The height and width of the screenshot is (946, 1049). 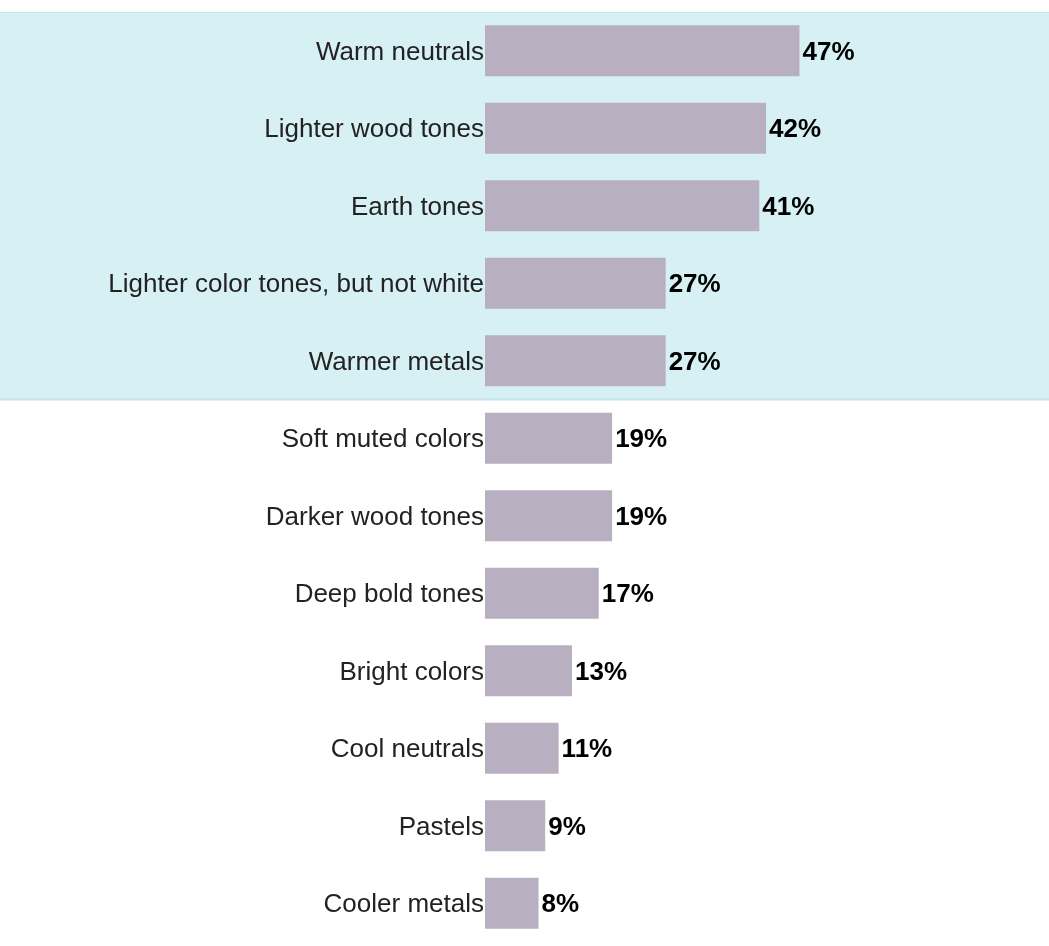 What do you see at coordinates (601, 670) in the screenshot?
I see `data-label: 13%` at bounding box center [601, 670].